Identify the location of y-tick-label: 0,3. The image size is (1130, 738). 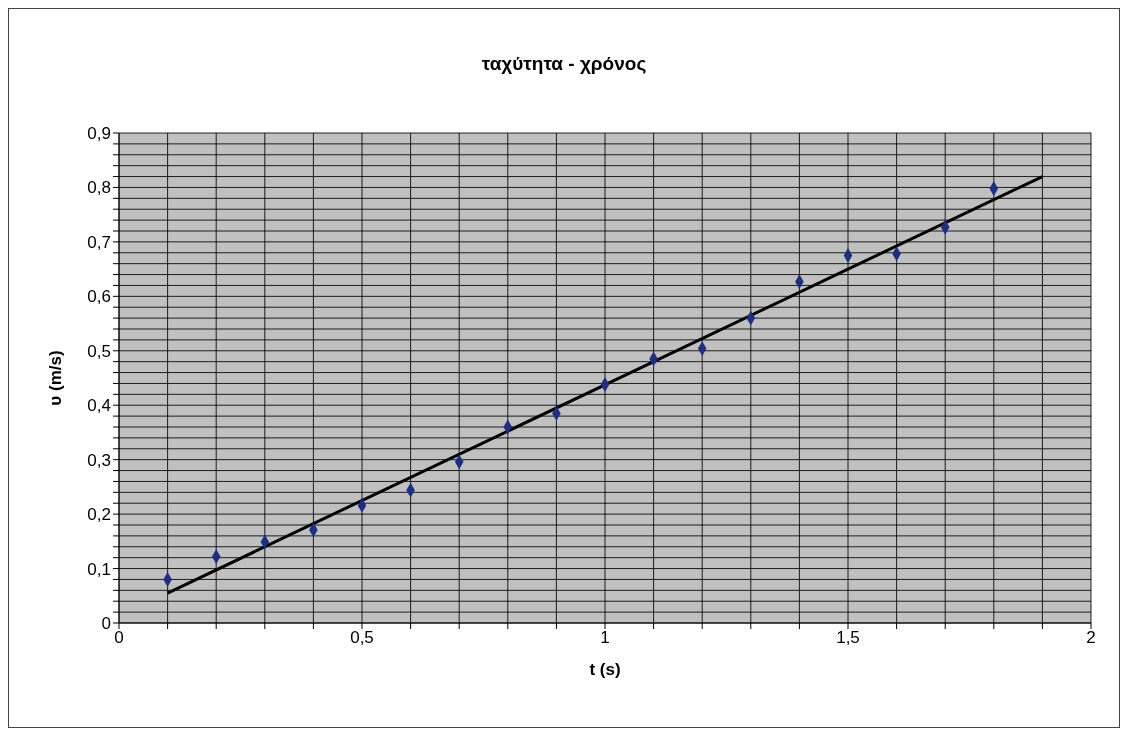
(99, 460).